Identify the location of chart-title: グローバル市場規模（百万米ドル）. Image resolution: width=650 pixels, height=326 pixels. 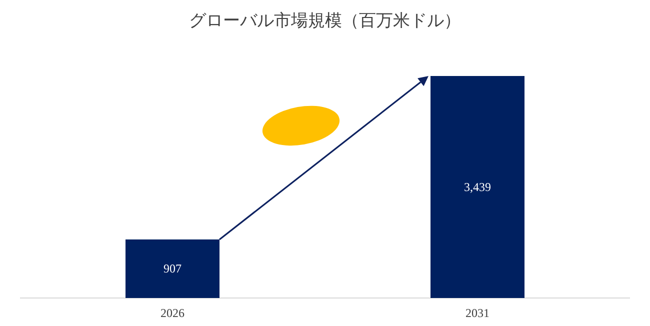
(325, 20).